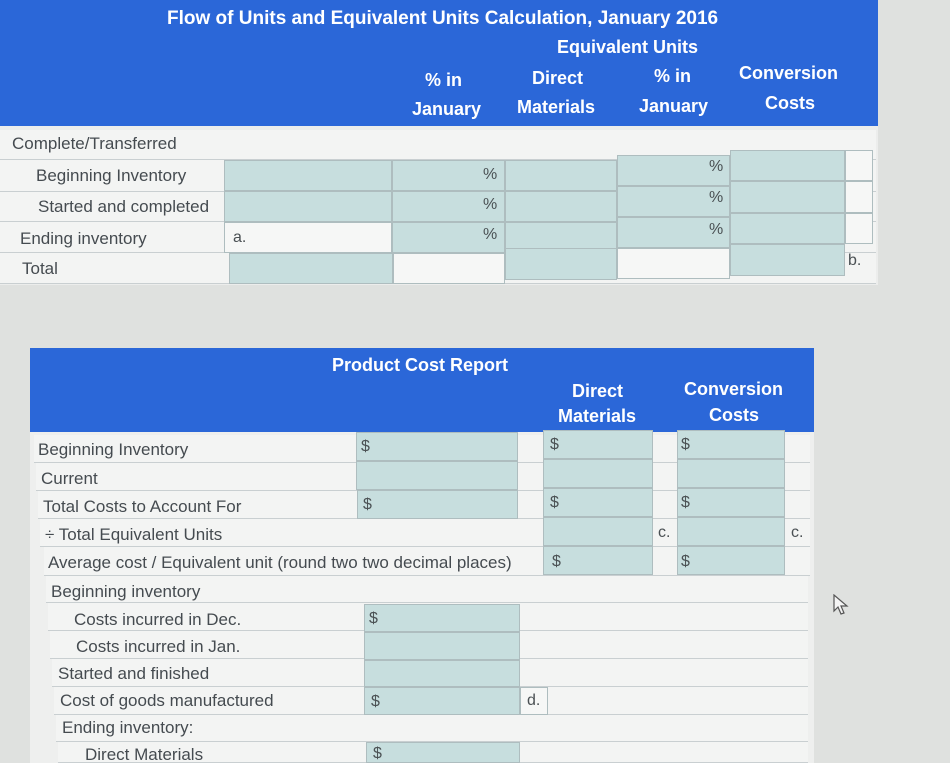 The height and width of the screenshot is (763, 950). I want to click on row-label-complete-transferred: Complete/Transferred, so click(94, 143).